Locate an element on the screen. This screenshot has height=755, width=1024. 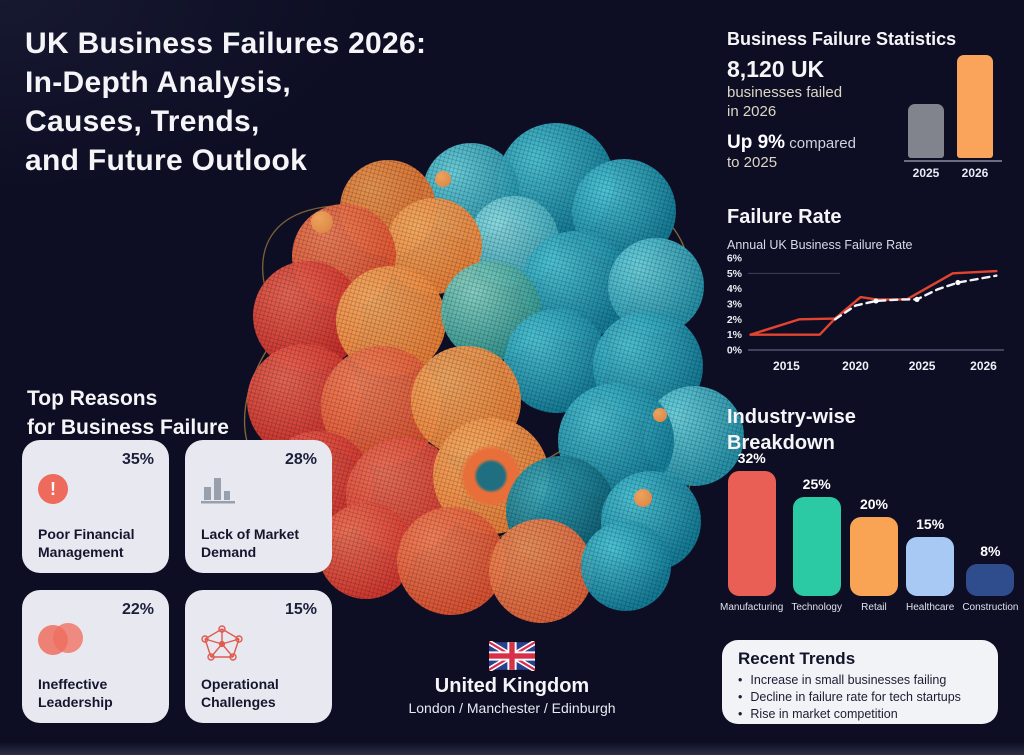
mini-bar-column: 2025 is located at coordinates (926, 117).